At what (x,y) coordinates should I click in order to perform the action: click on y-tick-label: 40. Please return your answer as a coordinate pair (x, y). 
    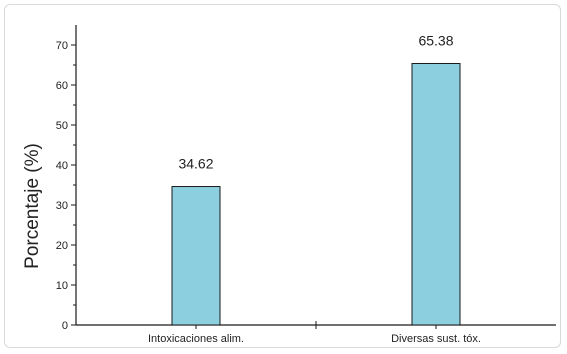
    Looking at the image, I should click on (62, 166).